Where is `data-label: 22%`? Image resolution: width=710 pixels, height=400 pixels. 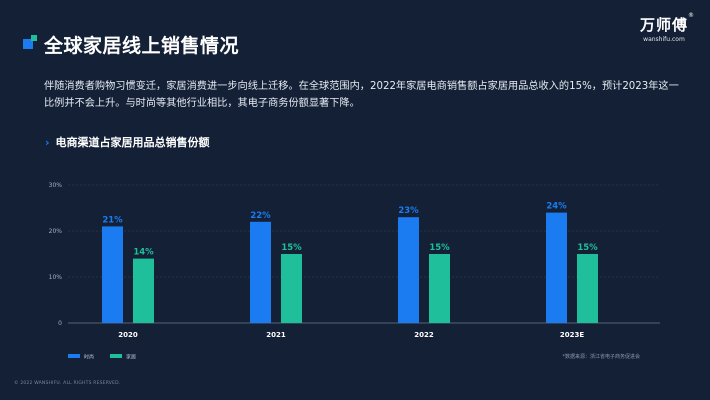
data-label: 22% is located at coordinates (260, 216).